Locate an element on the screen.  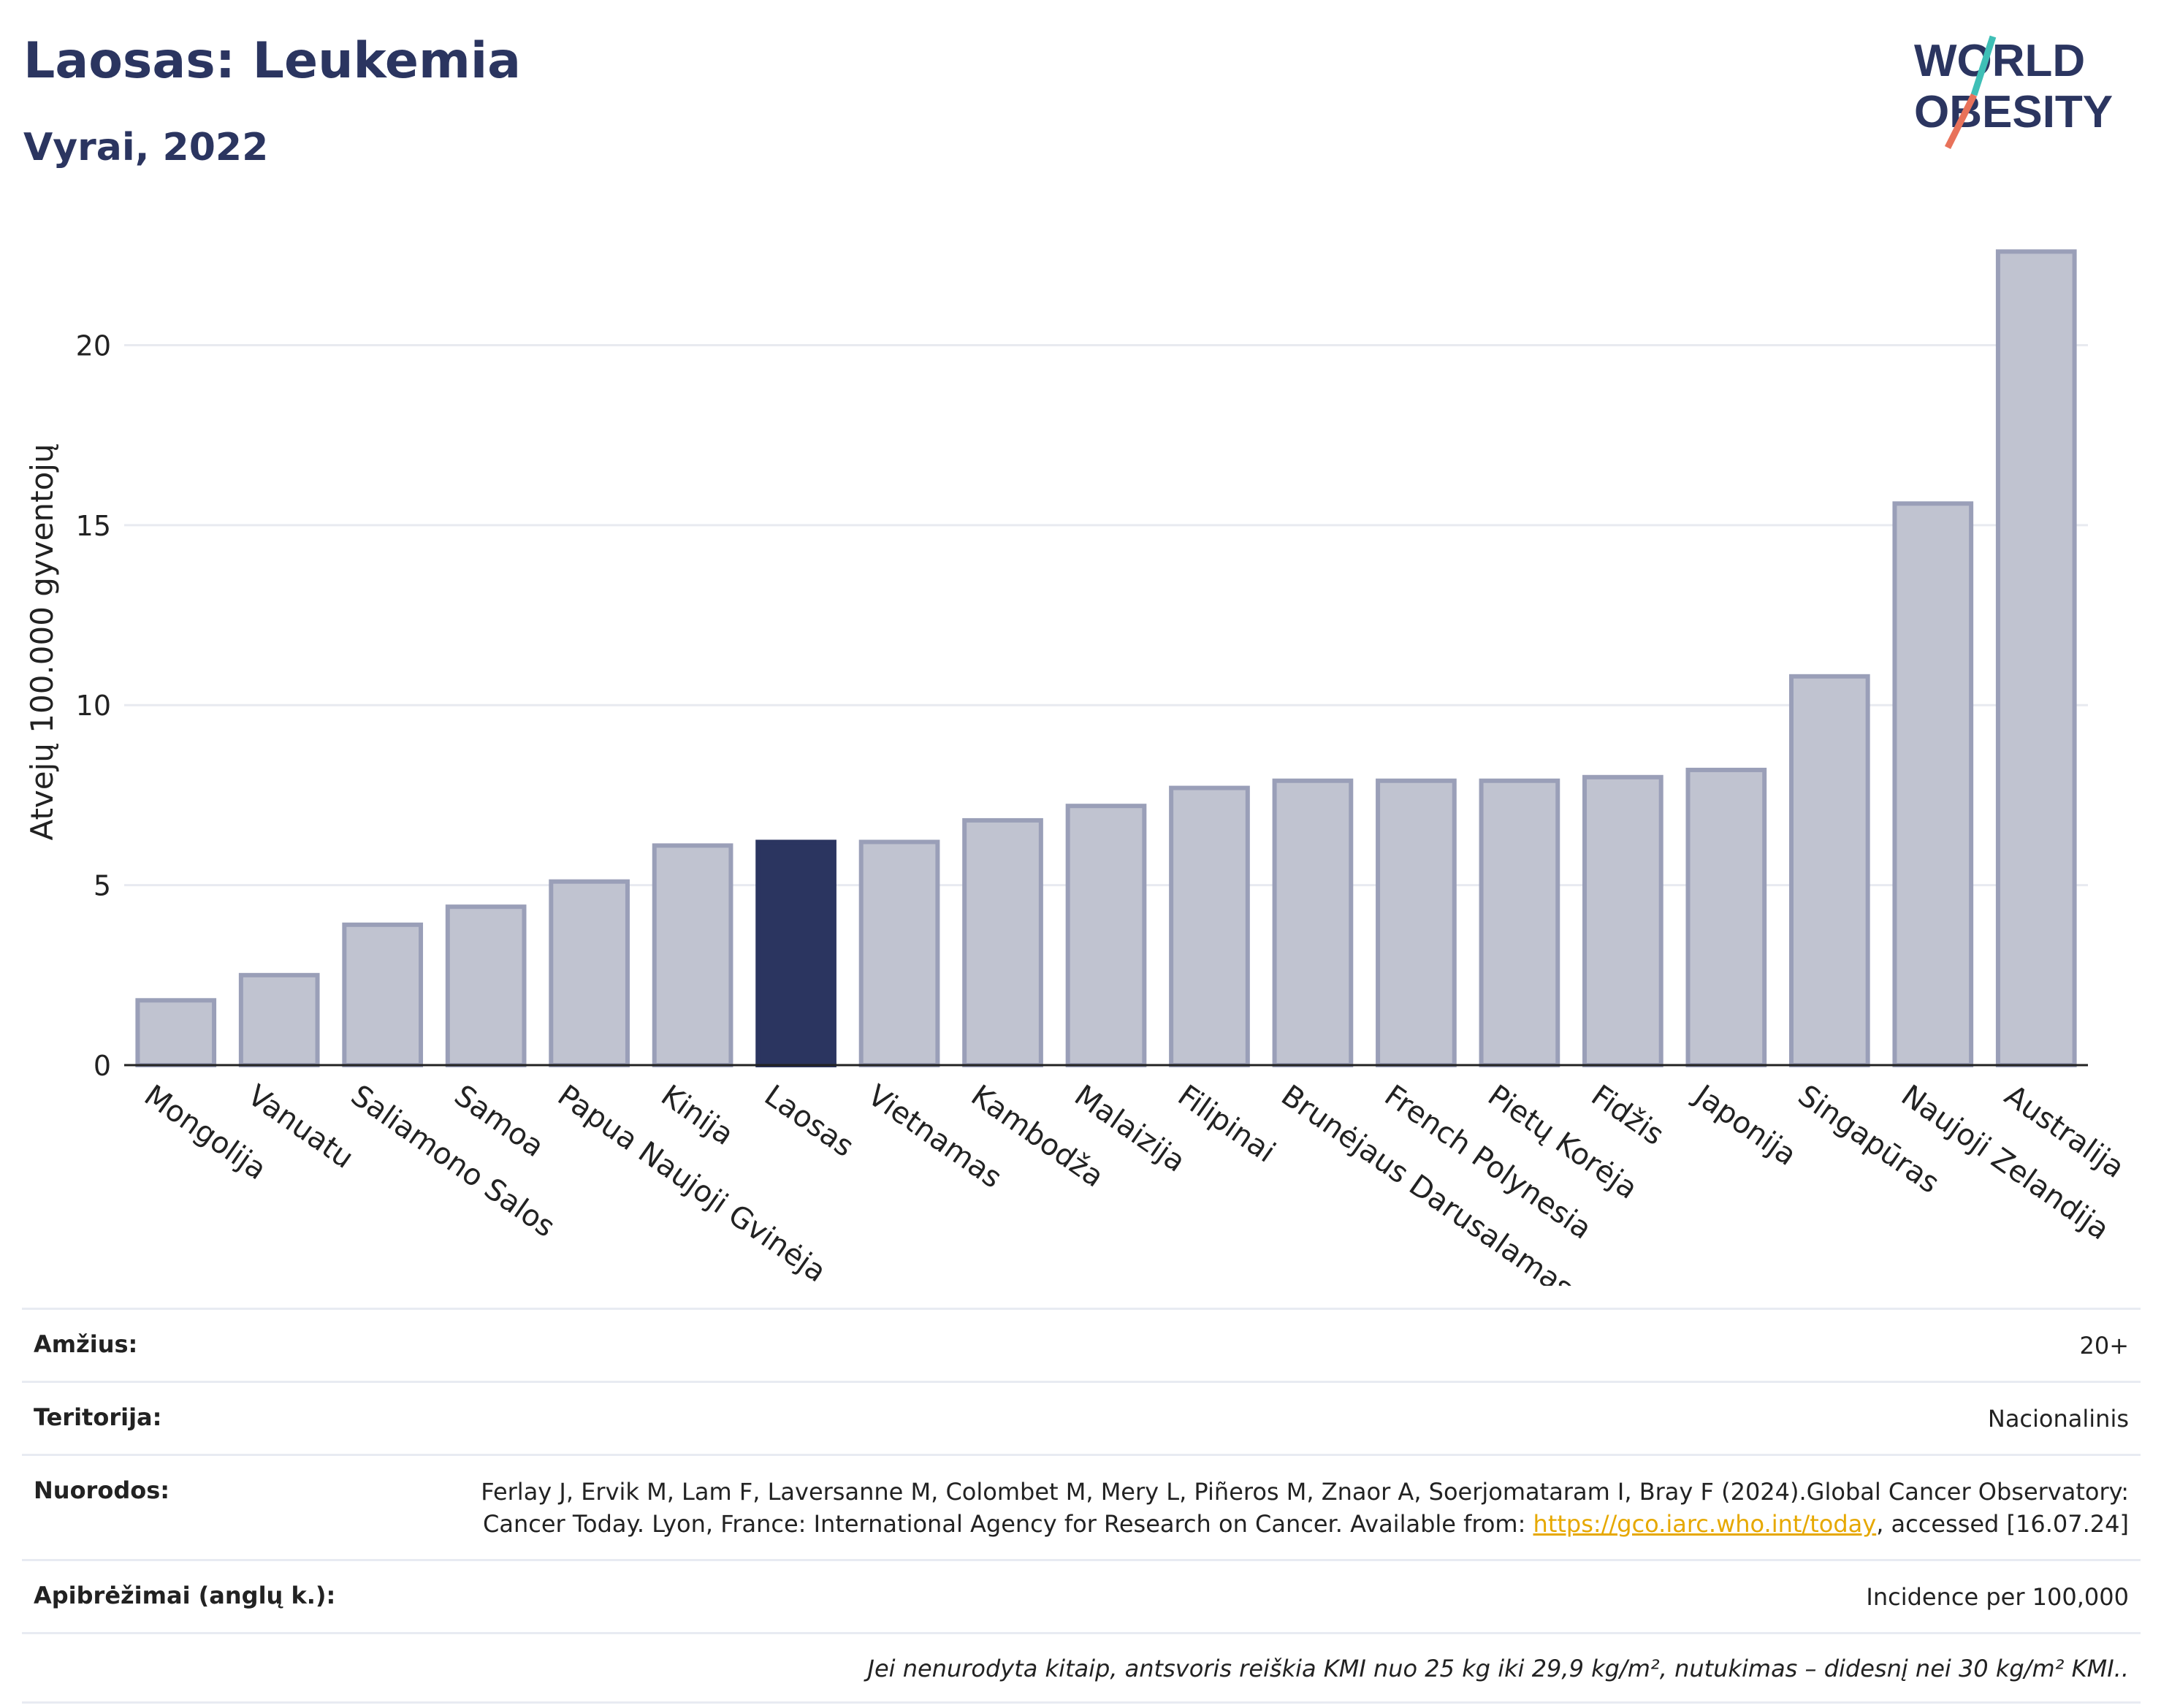
definitions-label: Apibrėžimai (anglų k.): is located at coordinates (185, 1595).